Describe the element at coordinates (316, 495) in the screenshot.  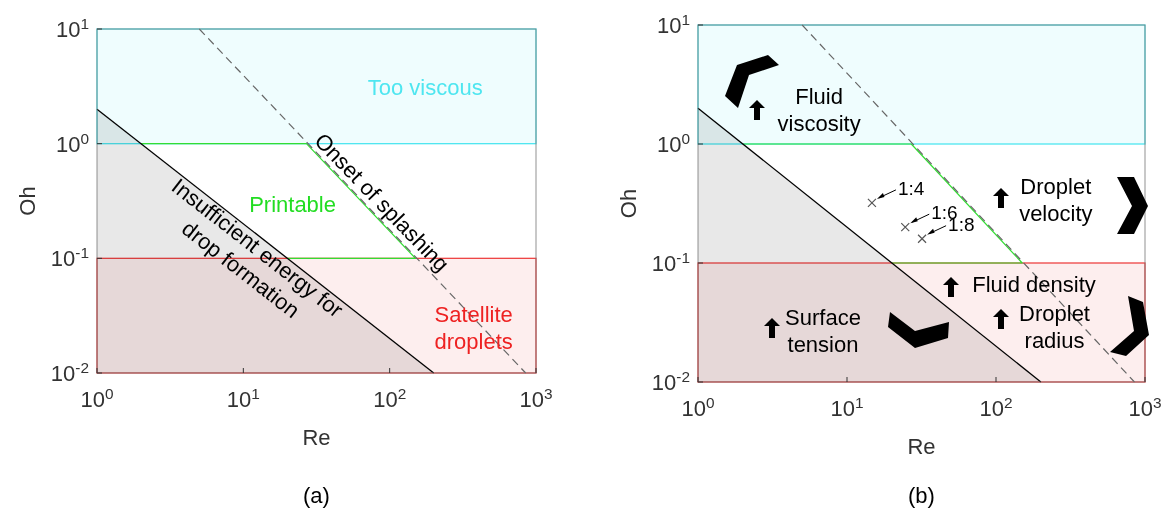
I see `text: (a)` at that location.